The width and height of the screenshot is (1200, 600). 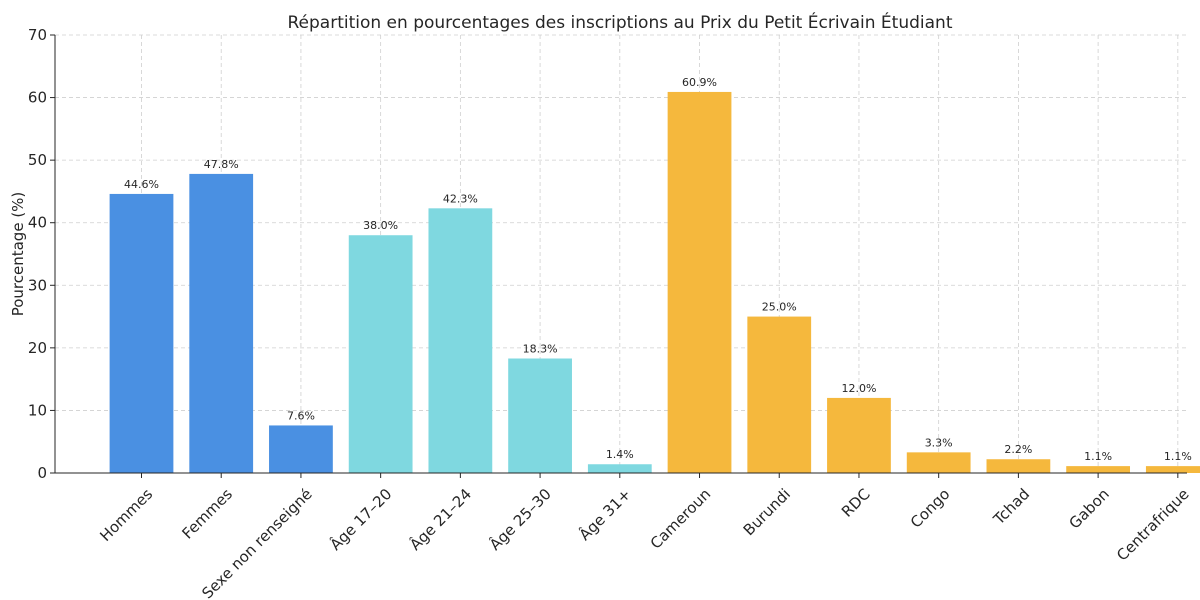 I want to click on x-tick-label: Hommes, so click(x=126, y=515).